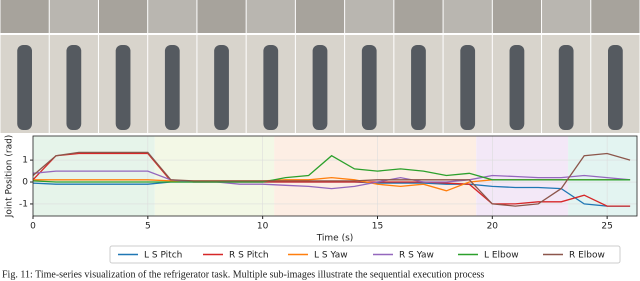  I want to click on x-tick-label: 10, so click(263, 227).